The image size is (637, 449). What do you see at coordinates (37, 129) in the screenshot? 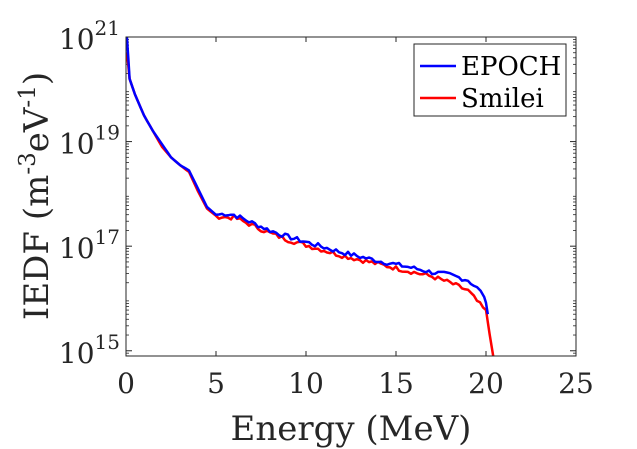
I see `y-axis-label-mid: eV` at bounding box center [37, 129].